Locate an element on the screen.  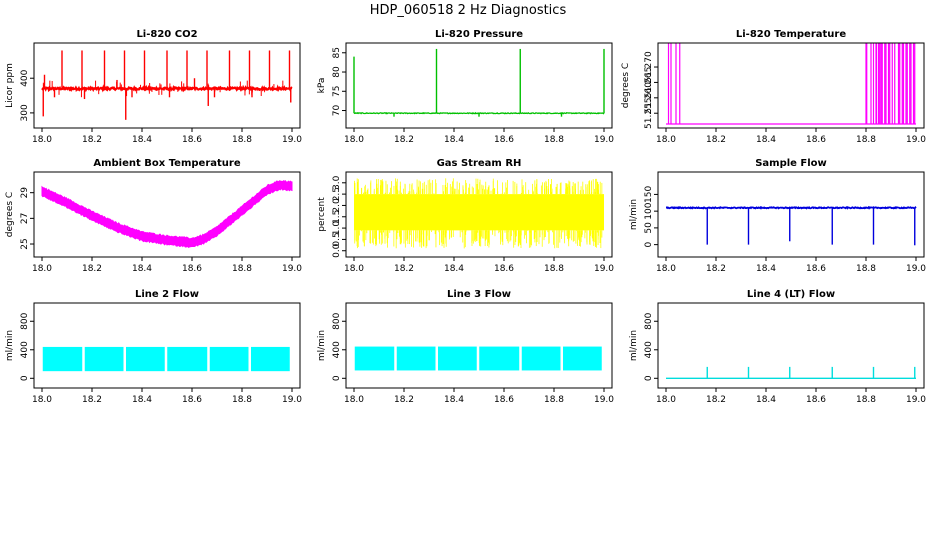
y-tick-label: 2.5 is located at coordinates (337, 194).